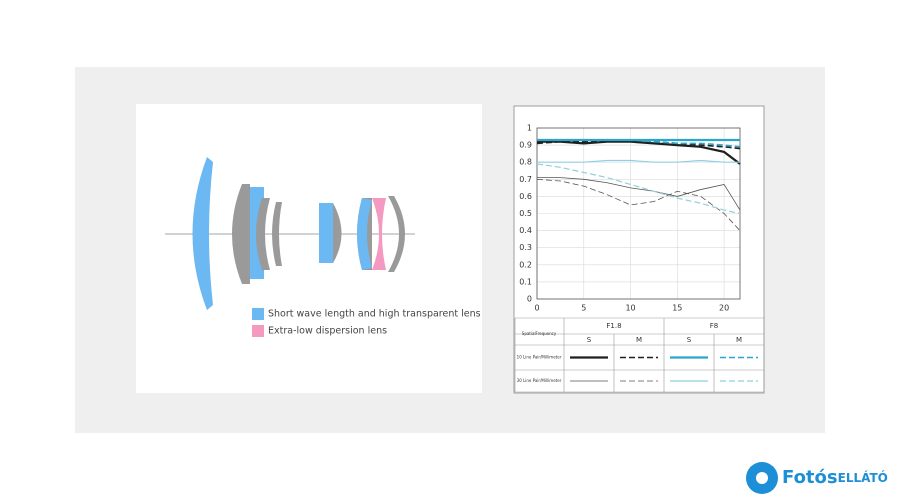 This screenshot has height=504, width=900. Describe the element at coordinates (525, 264) in the screenshot. I see `y-tick-label: 0.2` at that location.